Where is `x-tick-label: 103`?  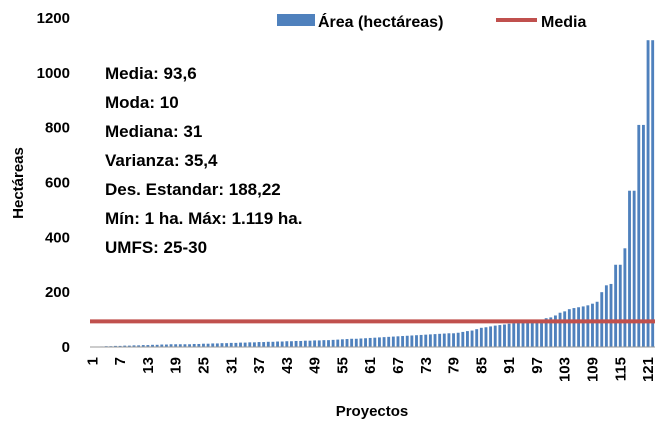 x-tick-label: 103 is located at coordinates (565, 369).